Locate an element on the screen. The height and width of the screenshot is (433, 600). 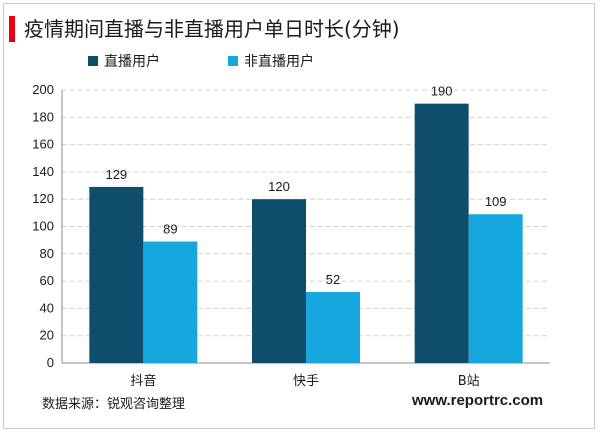
y-tick-label: 80 is located at coordinates (47, 253).